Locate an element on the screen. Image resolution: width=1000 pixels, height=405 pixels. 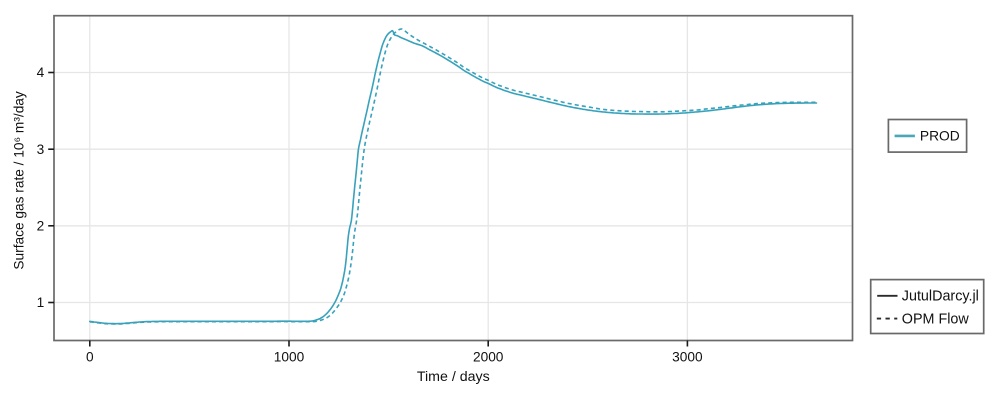
svg-text: OPM Flow is located at coordinates (936, 319).